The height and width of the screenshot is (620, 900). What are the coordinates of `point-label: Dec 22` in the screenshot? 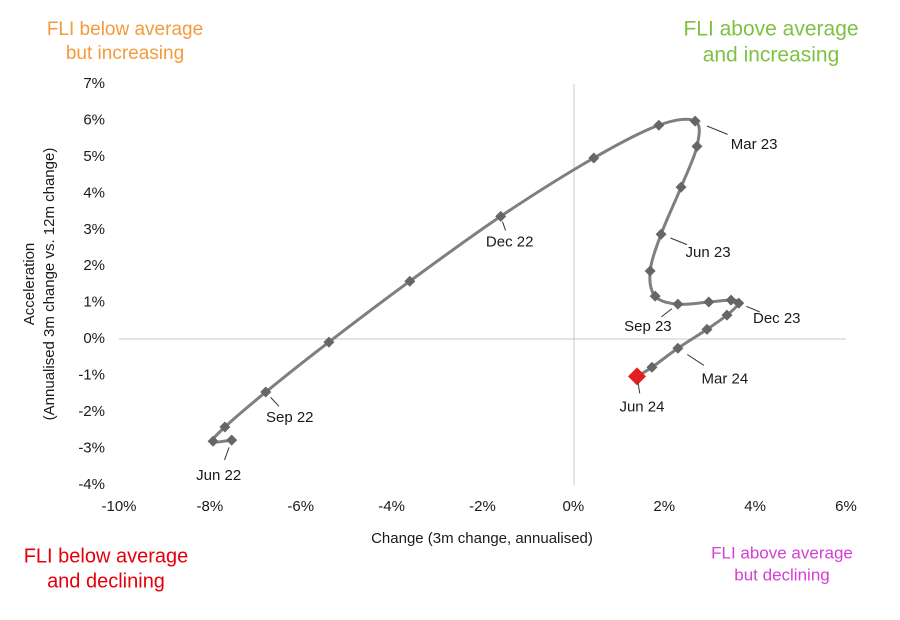 It's located at (510, 241).